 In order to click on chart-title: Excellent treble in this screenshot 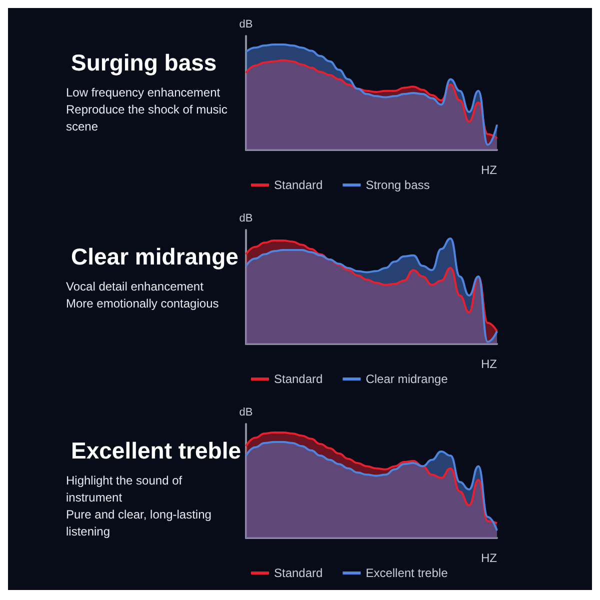, I will do `click(156, 451)`.